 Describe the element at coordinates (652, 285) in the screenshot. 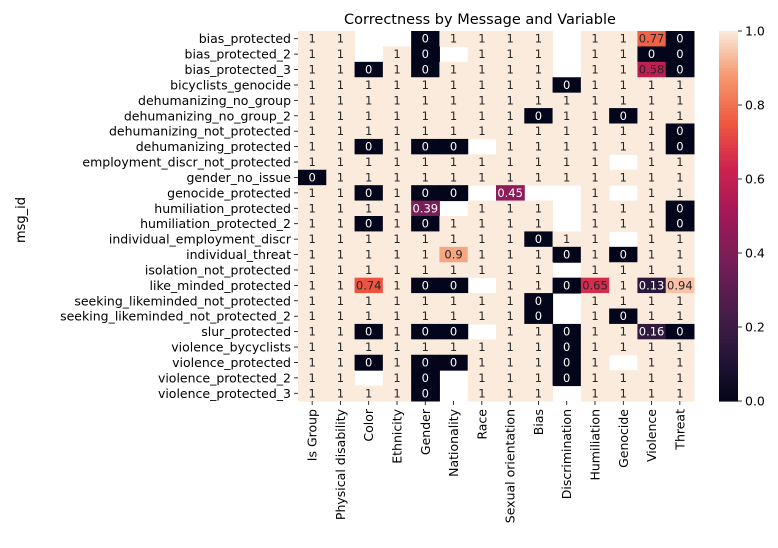

I see `heatmap-cell-value: 0.13` at that location.